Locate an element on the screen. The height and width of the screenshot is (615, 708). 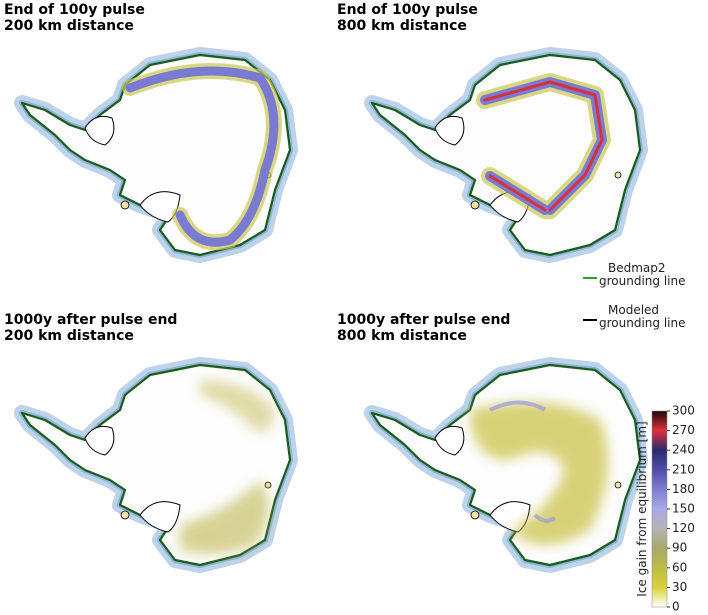
colorbar-tick-label: 30 is located at coordinates (679, 587).